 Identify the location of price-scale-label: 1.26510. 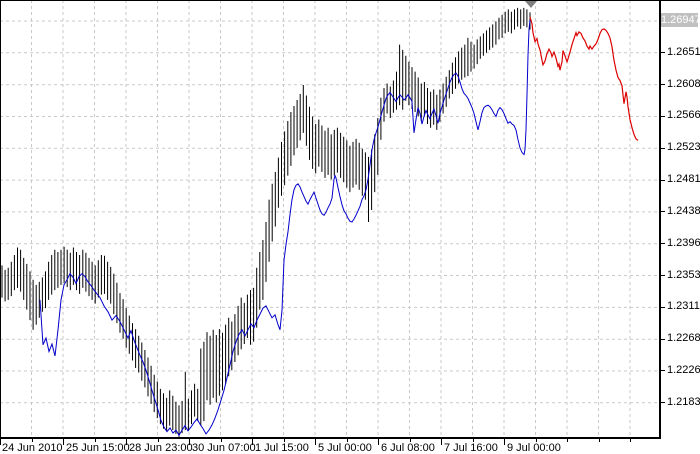
(683, 51).